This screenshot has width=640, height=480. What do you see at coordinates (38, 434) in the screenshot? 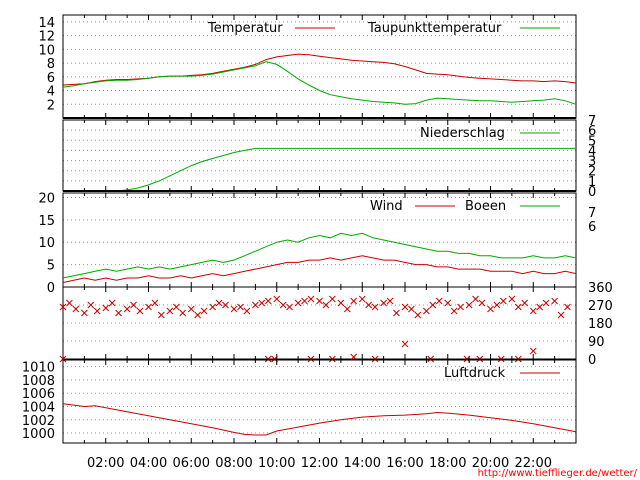
I see `y-tick-label: 1000` at bounding box center [38, 434].